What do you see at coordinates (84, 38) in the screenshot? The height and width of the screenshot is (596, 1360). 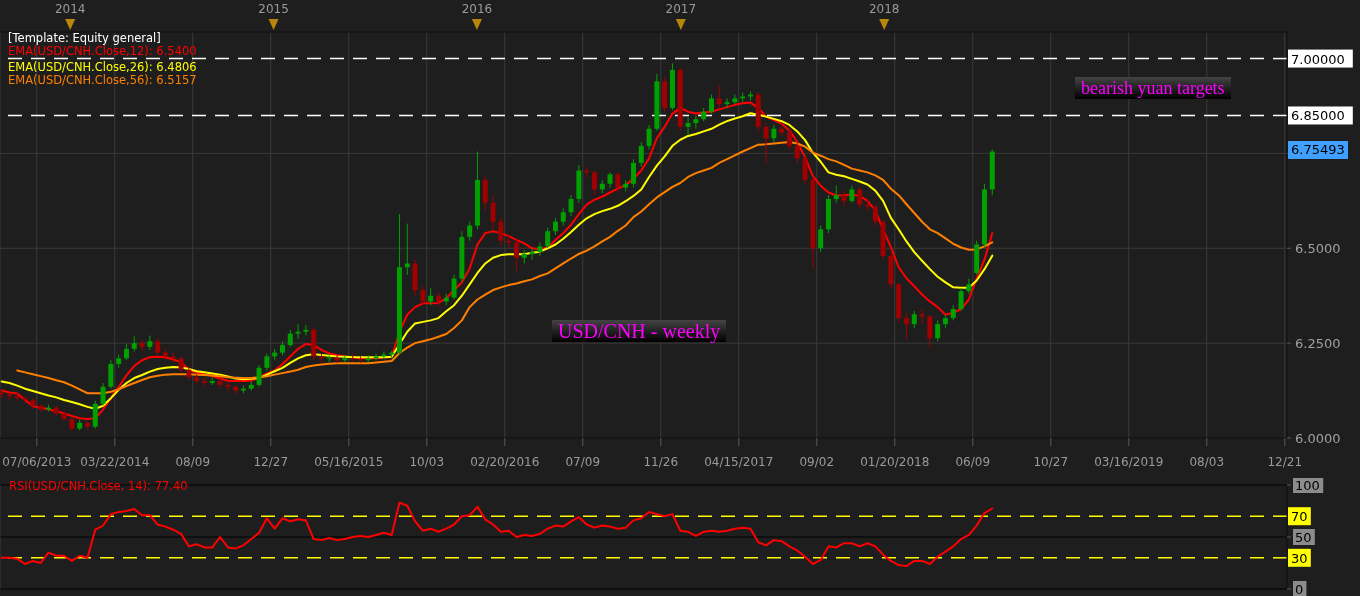 I see `annotation: [Template: Equity general]` at bounding box center [84, 38].